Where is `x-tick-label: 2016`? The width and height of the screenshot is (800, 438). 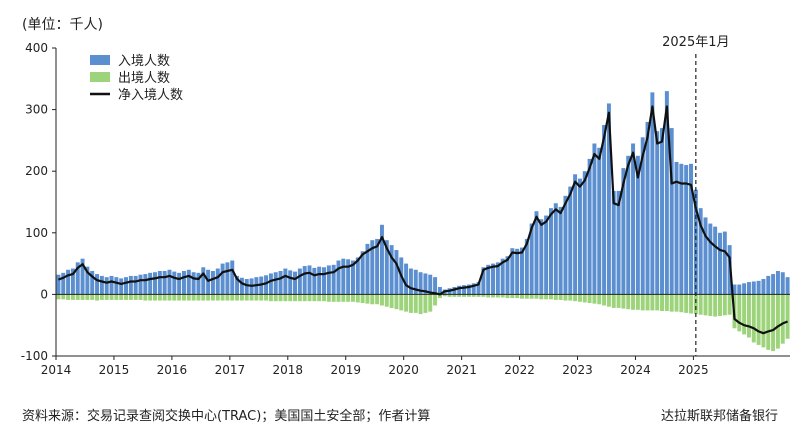 x-tick-label: 2016 is located at coordinates (172, 370).